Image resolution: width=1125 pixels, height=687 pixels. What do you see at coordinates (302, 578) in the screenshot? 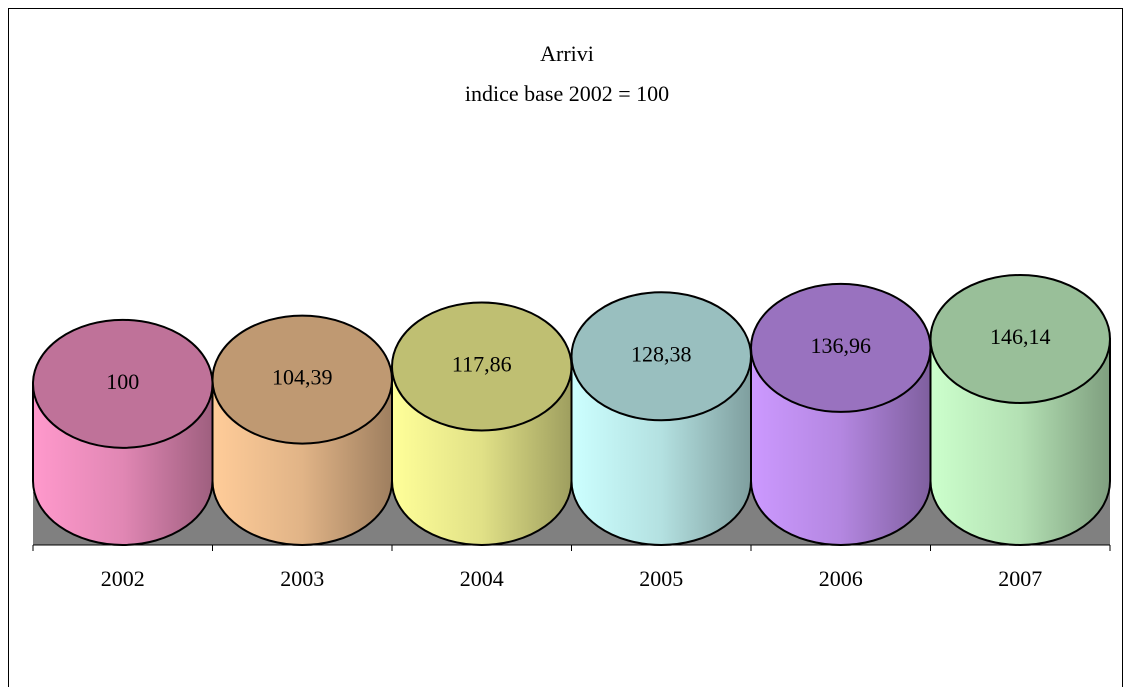
I see `x-tick-label: 2003` at bounding box center [302, 578].